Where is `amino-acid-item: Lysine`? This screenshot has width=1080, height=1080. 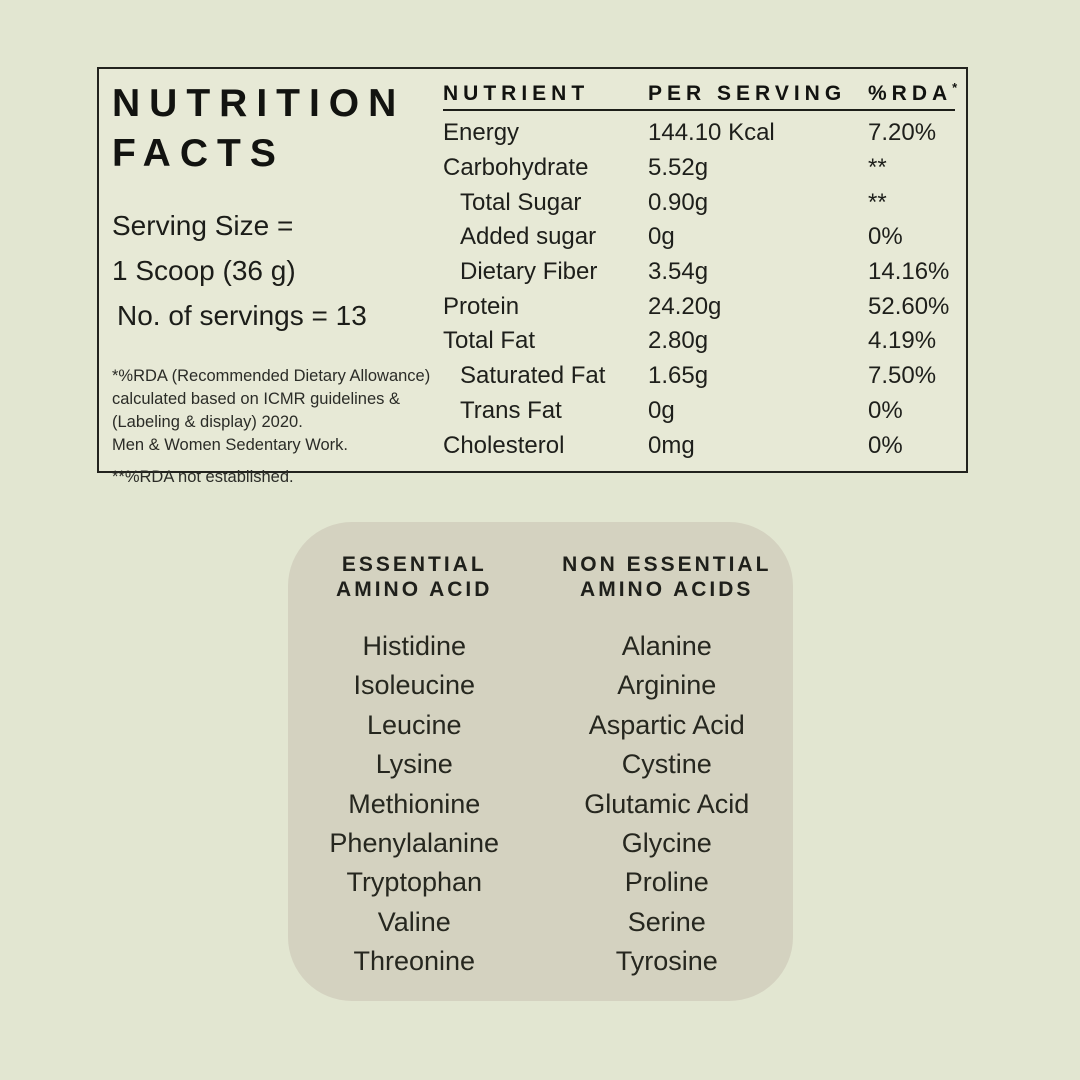
amino-acid-item: Lysine is located at coordinates (414, 764).